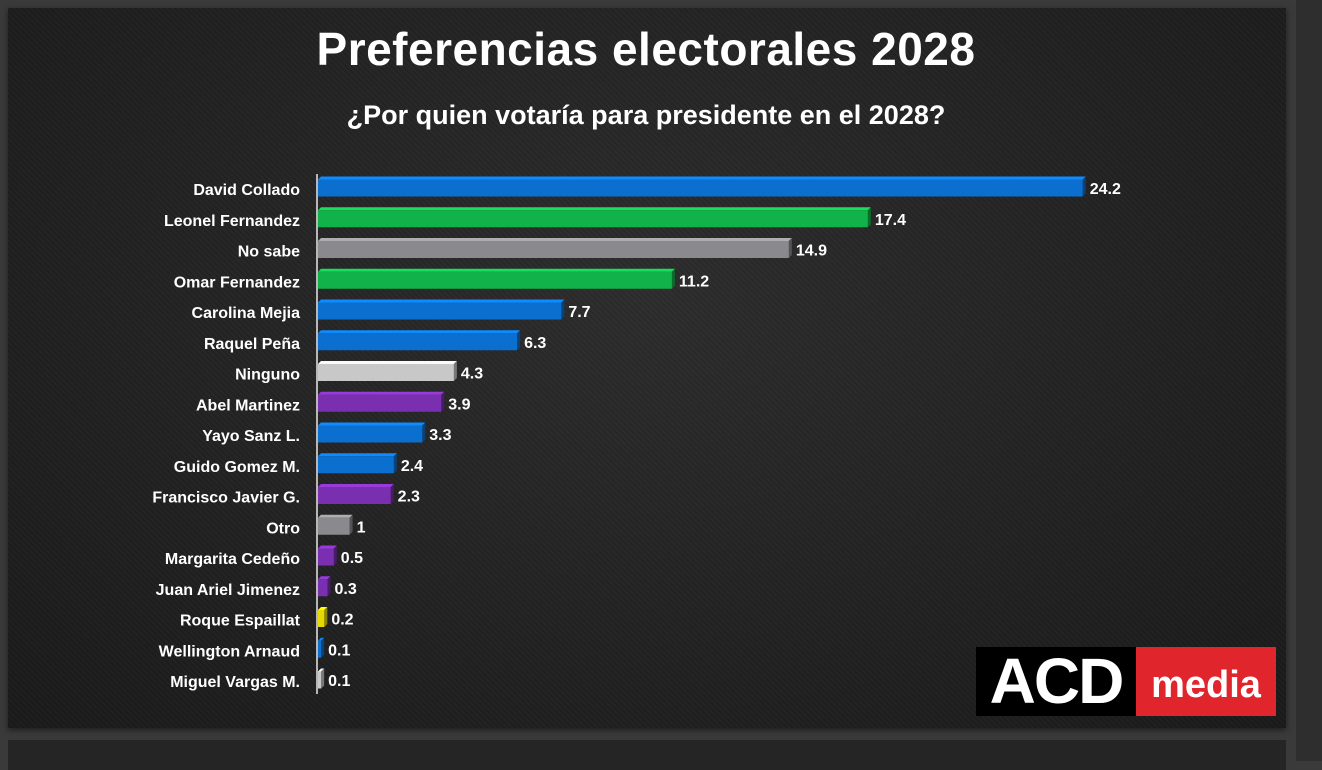 The width and height of the screenshot is (1322, 770). Describe the element at coordinates (232, 559) in the screenshot. I see `category-label: Margarita Cedeño` at that location.